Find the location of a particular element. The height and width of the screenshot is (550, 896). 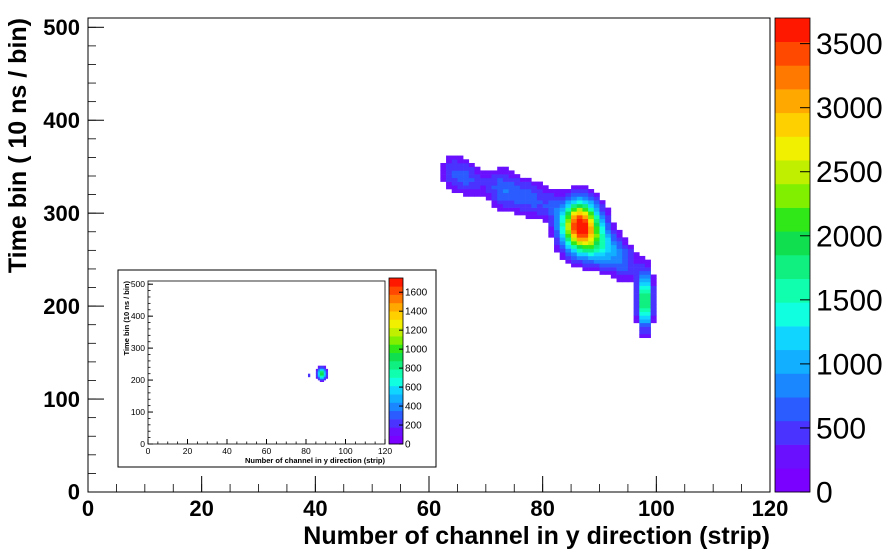

undefined-colorbar-label: 0 is located at coordinates (408, 445).